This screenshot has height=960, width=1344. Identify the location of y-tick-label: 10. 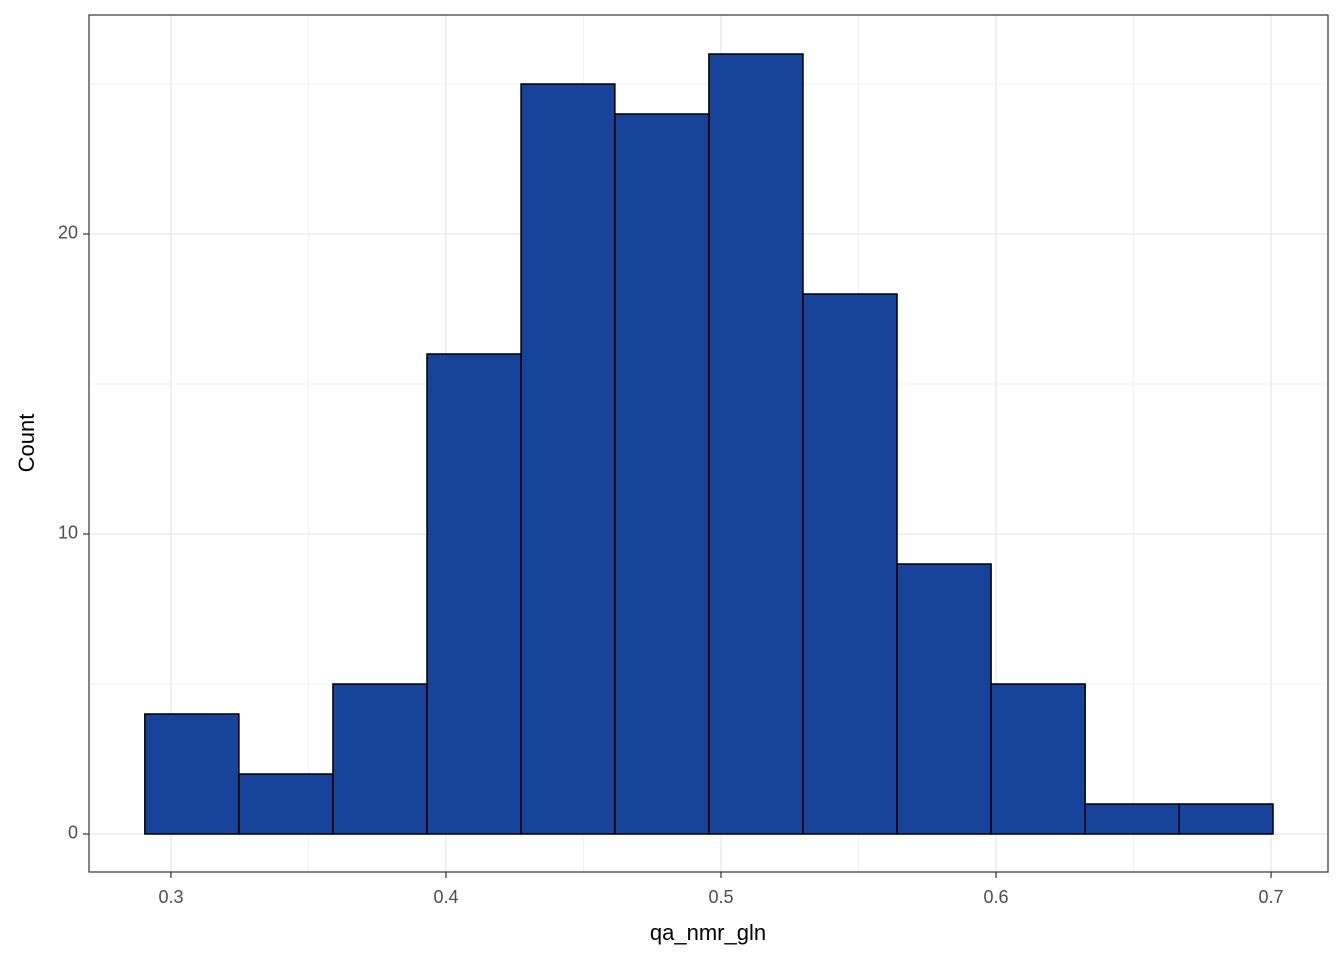
(68, 533).